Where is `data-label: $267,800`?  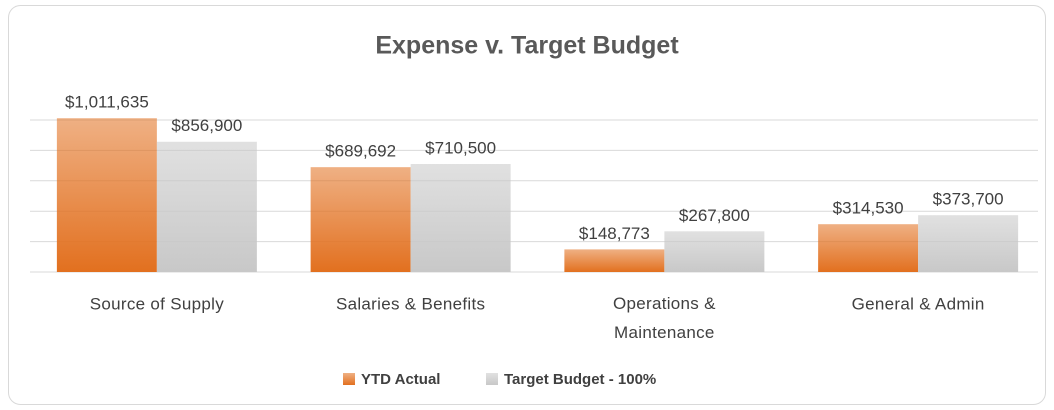 data-label: $267,800 is located at coordinates (714, 215).